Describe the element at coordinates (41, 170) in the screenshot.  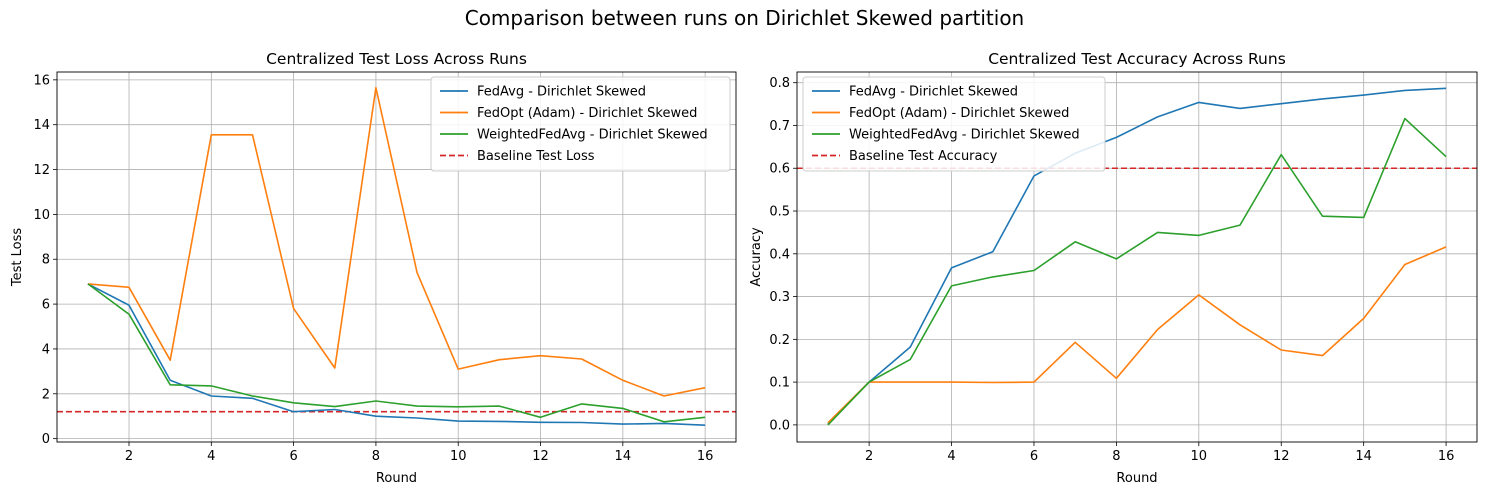
I see `y-tick-label: 12` at that location.